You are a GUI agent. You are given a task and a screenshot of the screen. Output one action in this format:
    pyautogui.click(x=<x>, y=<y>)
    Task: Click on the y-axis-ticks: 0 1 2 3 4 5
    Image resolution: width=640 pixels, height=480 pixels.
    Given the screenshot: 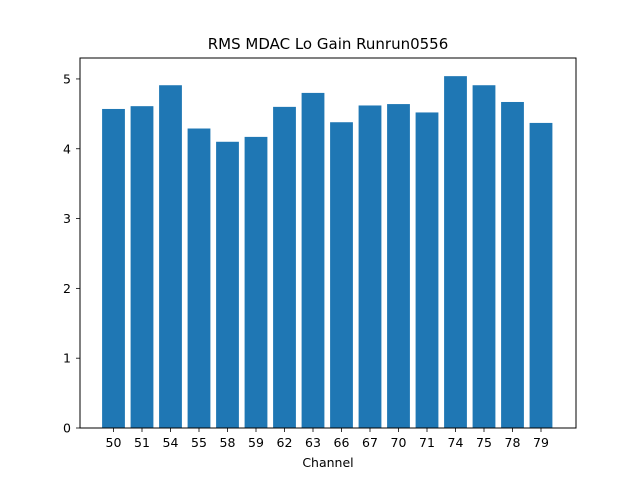 What is the action you would take?
    pyautogui.click(x=71, y=253)
    